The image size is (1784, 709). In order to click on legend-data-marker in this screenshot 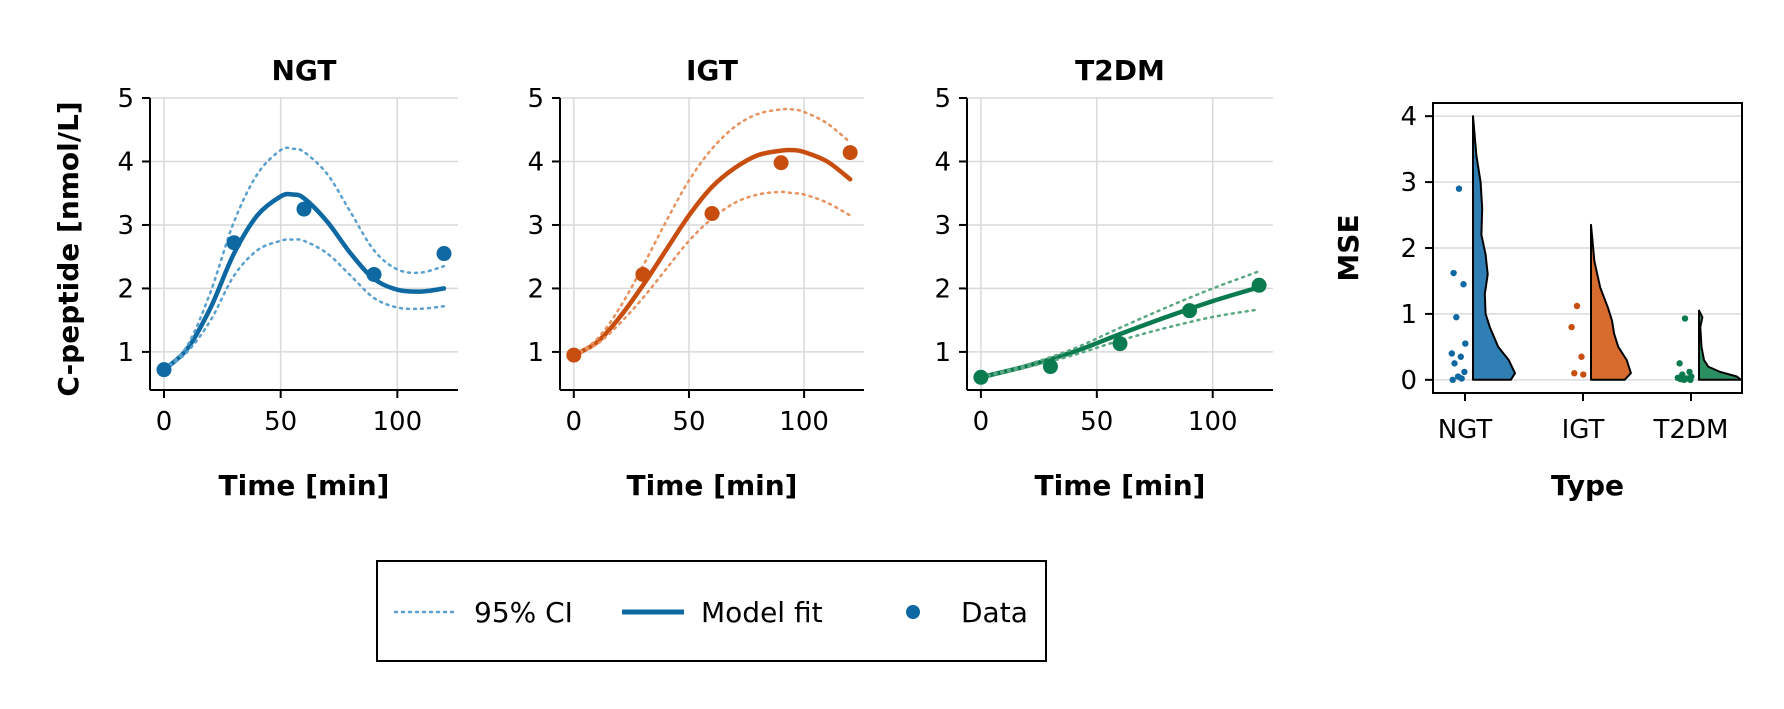, I will do `click(913, 612)`.